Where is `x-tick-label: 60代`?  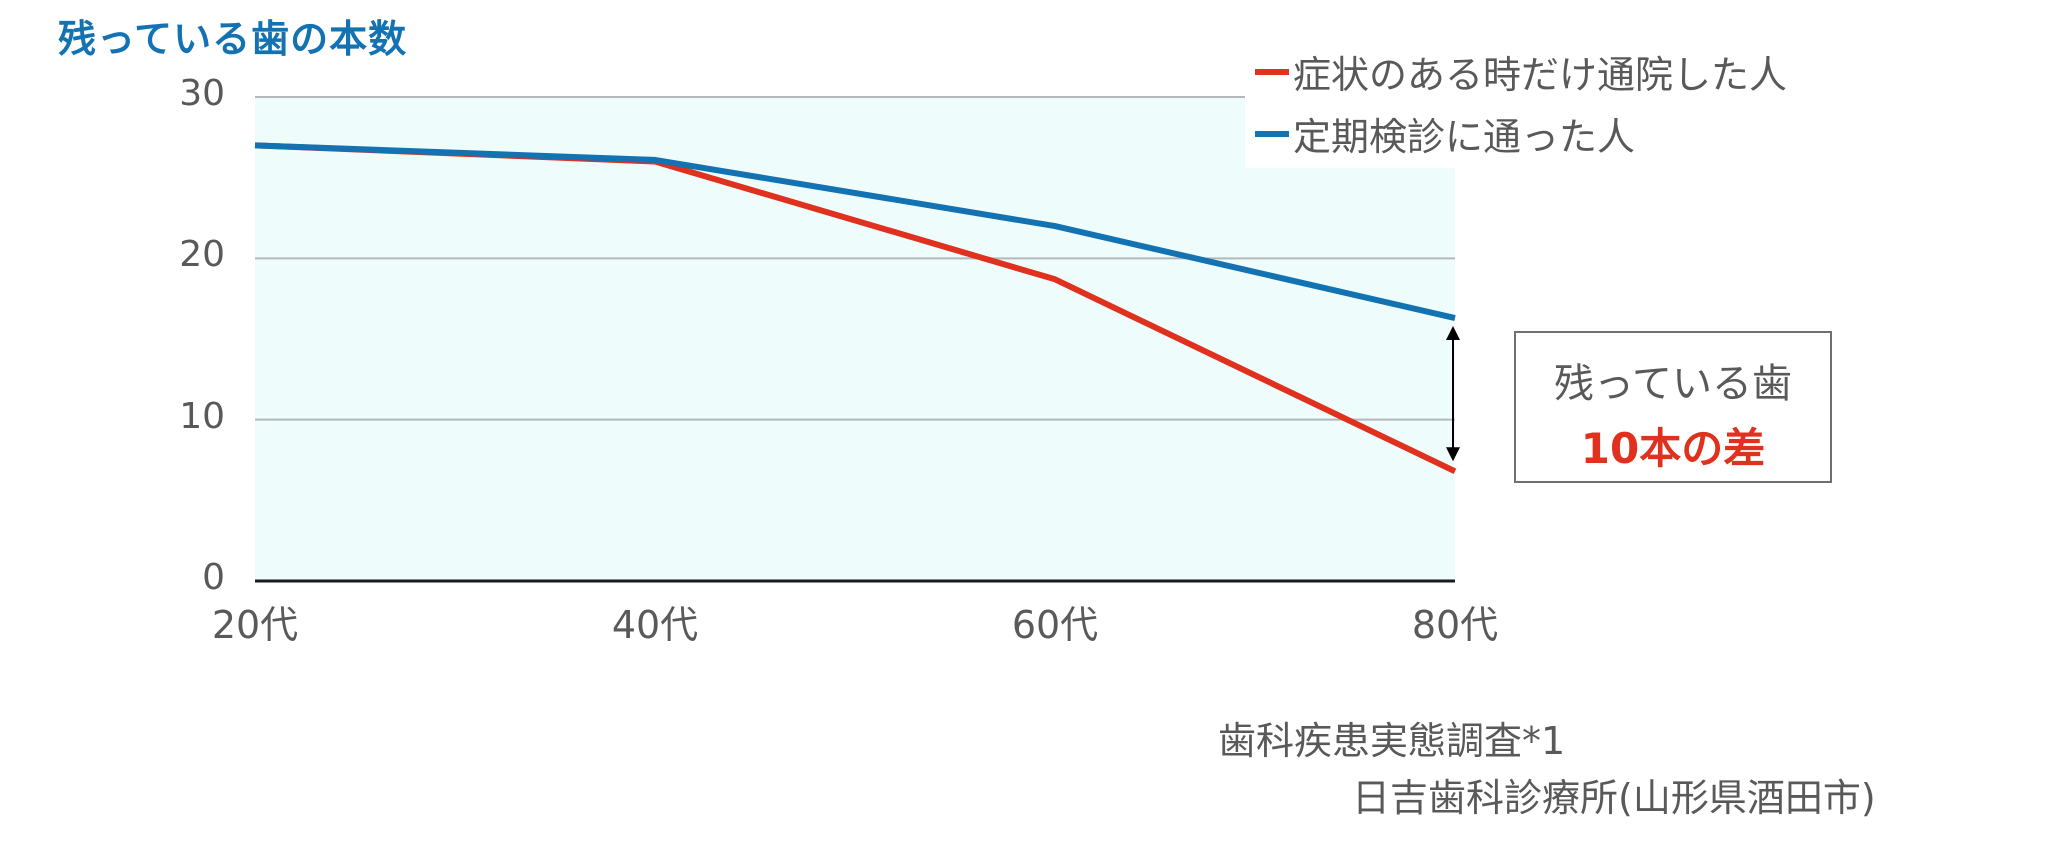 x-tick-label: 60代 is located at coordinates (1055, 625).